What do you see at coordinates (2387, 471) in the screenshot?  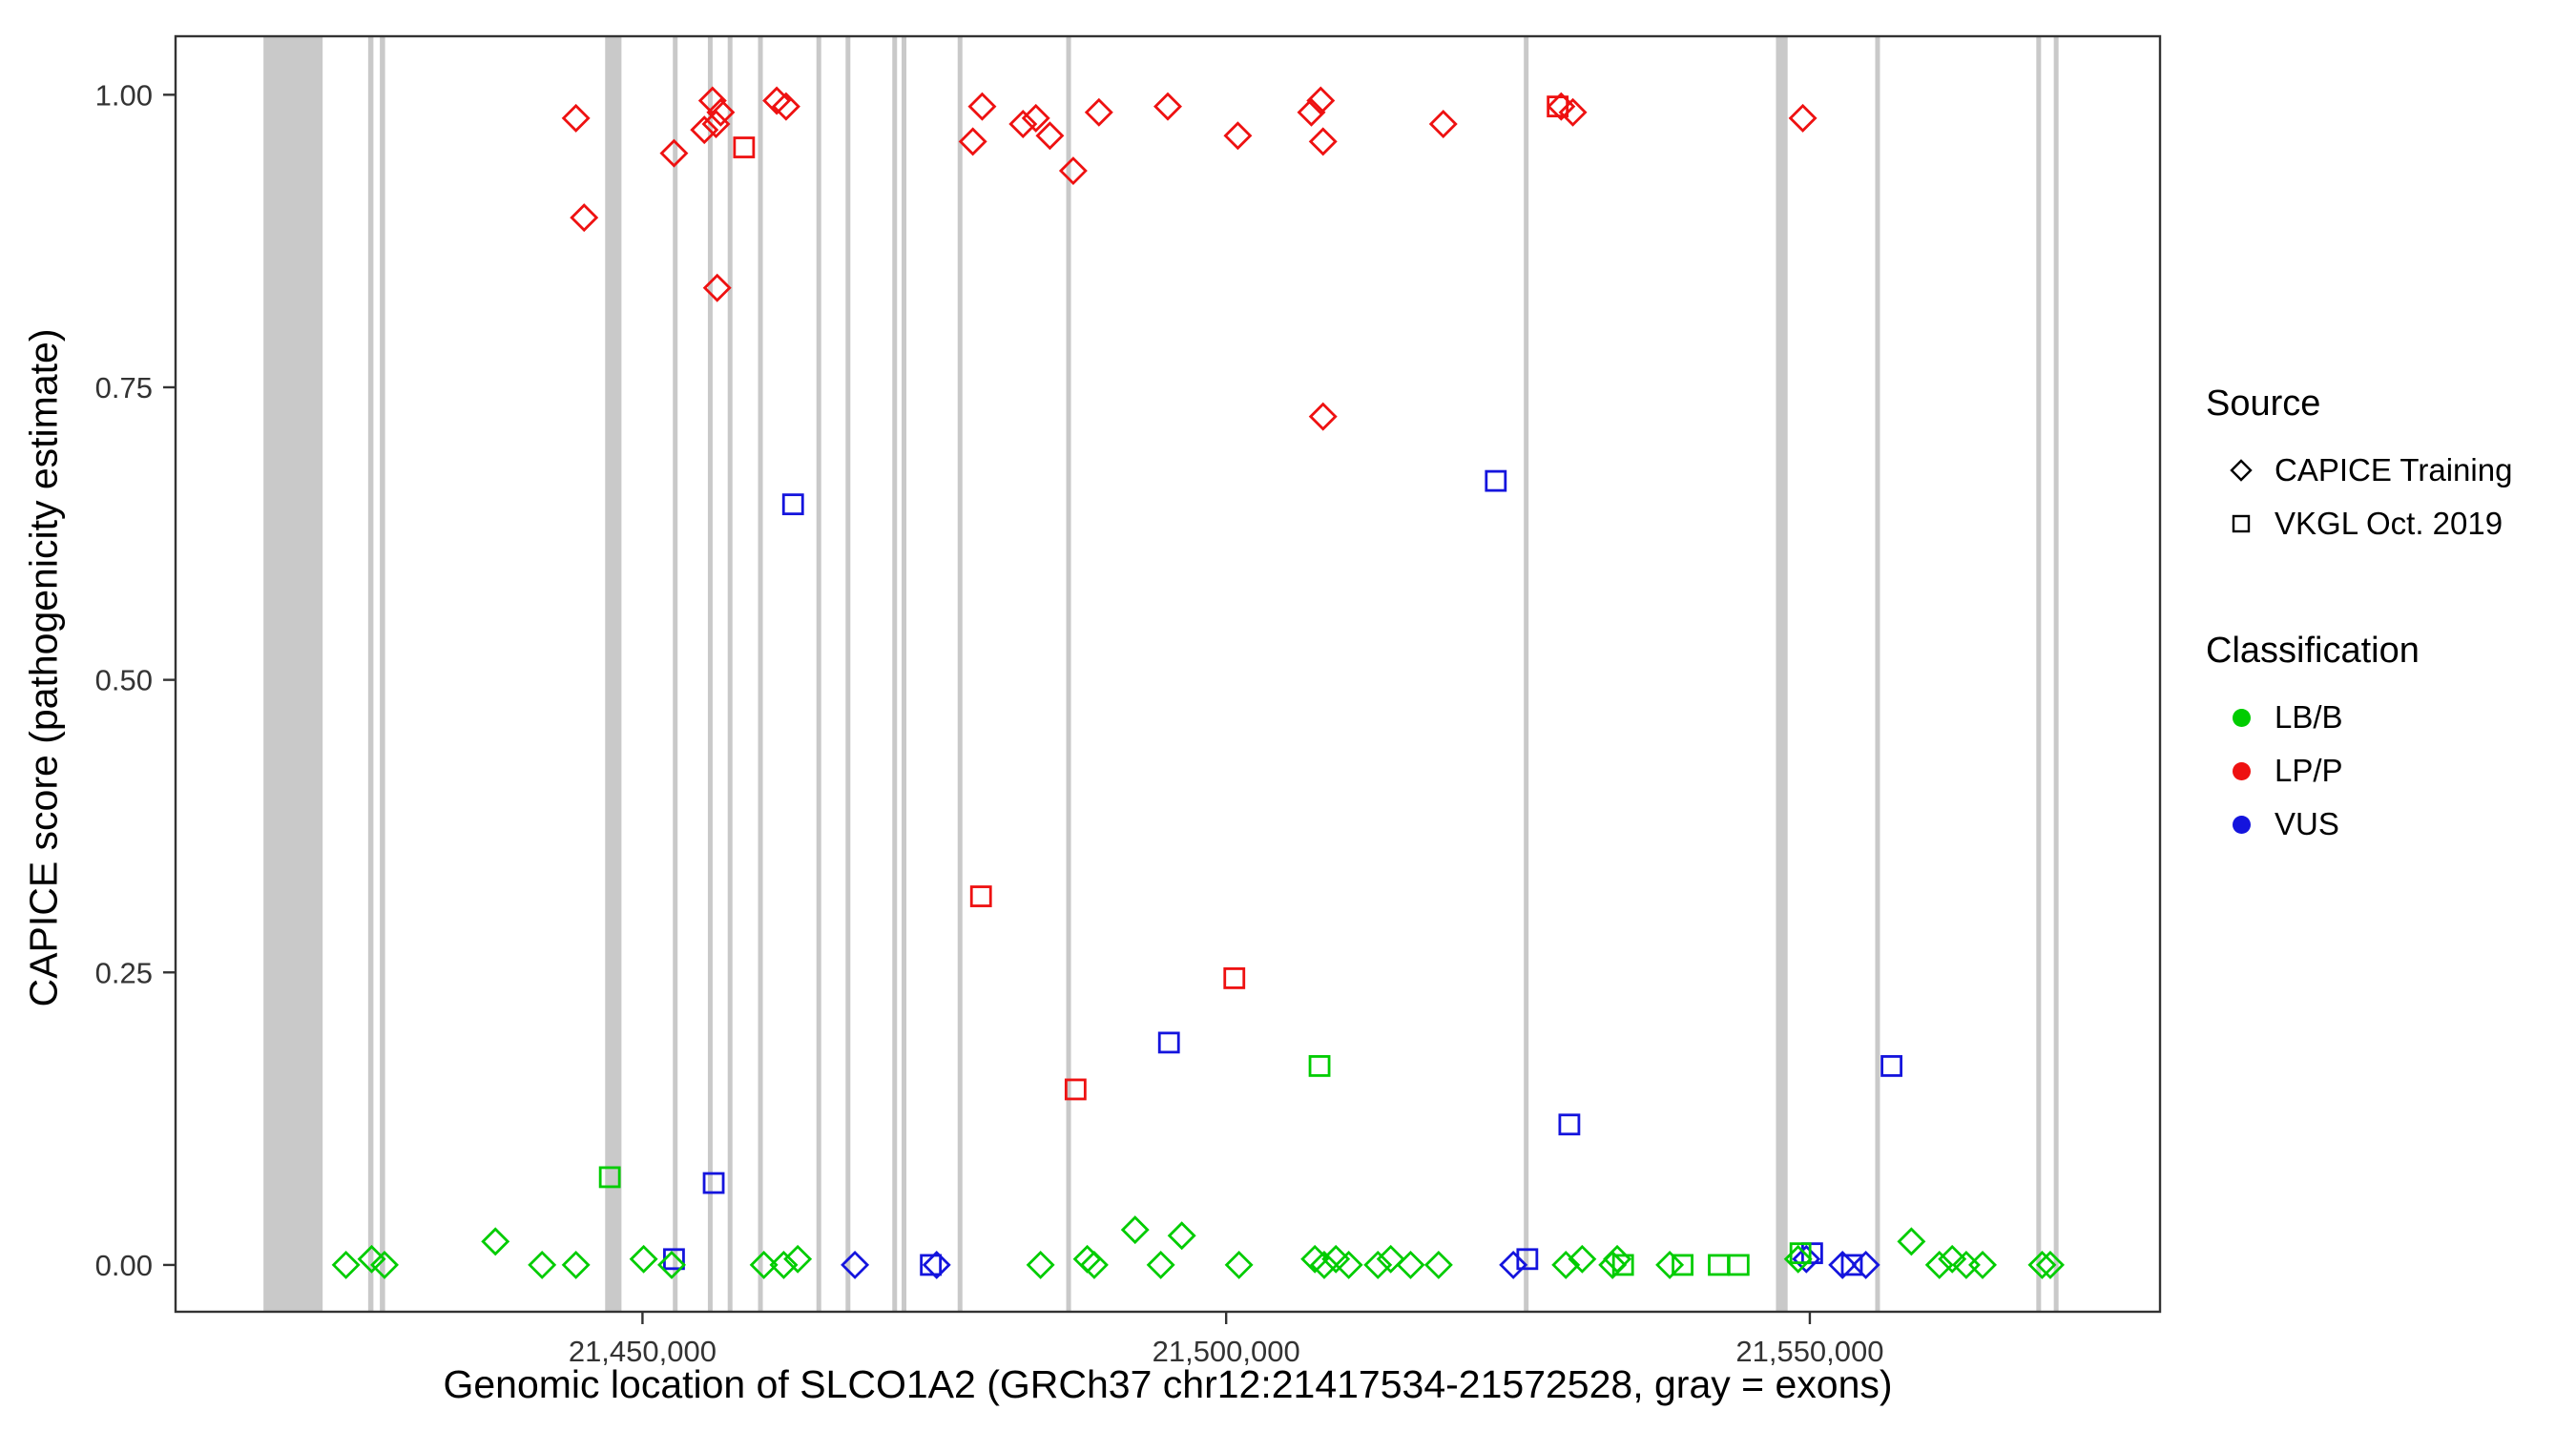 I see `legend-item-capice-training: CAPICE Training` at bounding box center [2387, 471].